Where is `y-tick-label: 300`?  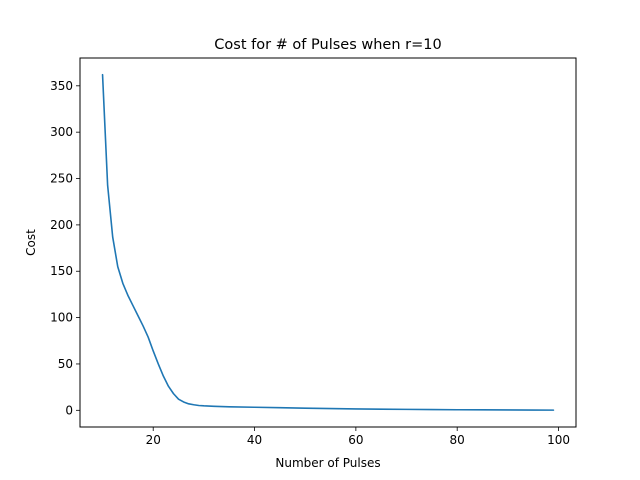 y-tick-label: 300 is located at coordinates (61, 132).